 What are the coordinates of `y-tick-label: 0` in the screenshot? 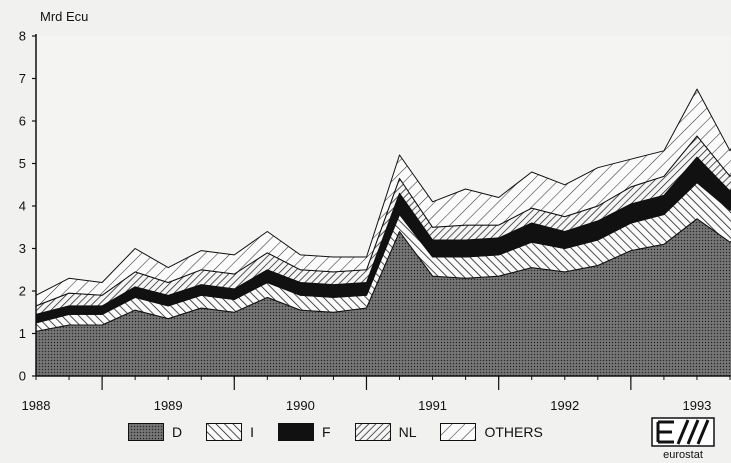 It's located at (22, 376).